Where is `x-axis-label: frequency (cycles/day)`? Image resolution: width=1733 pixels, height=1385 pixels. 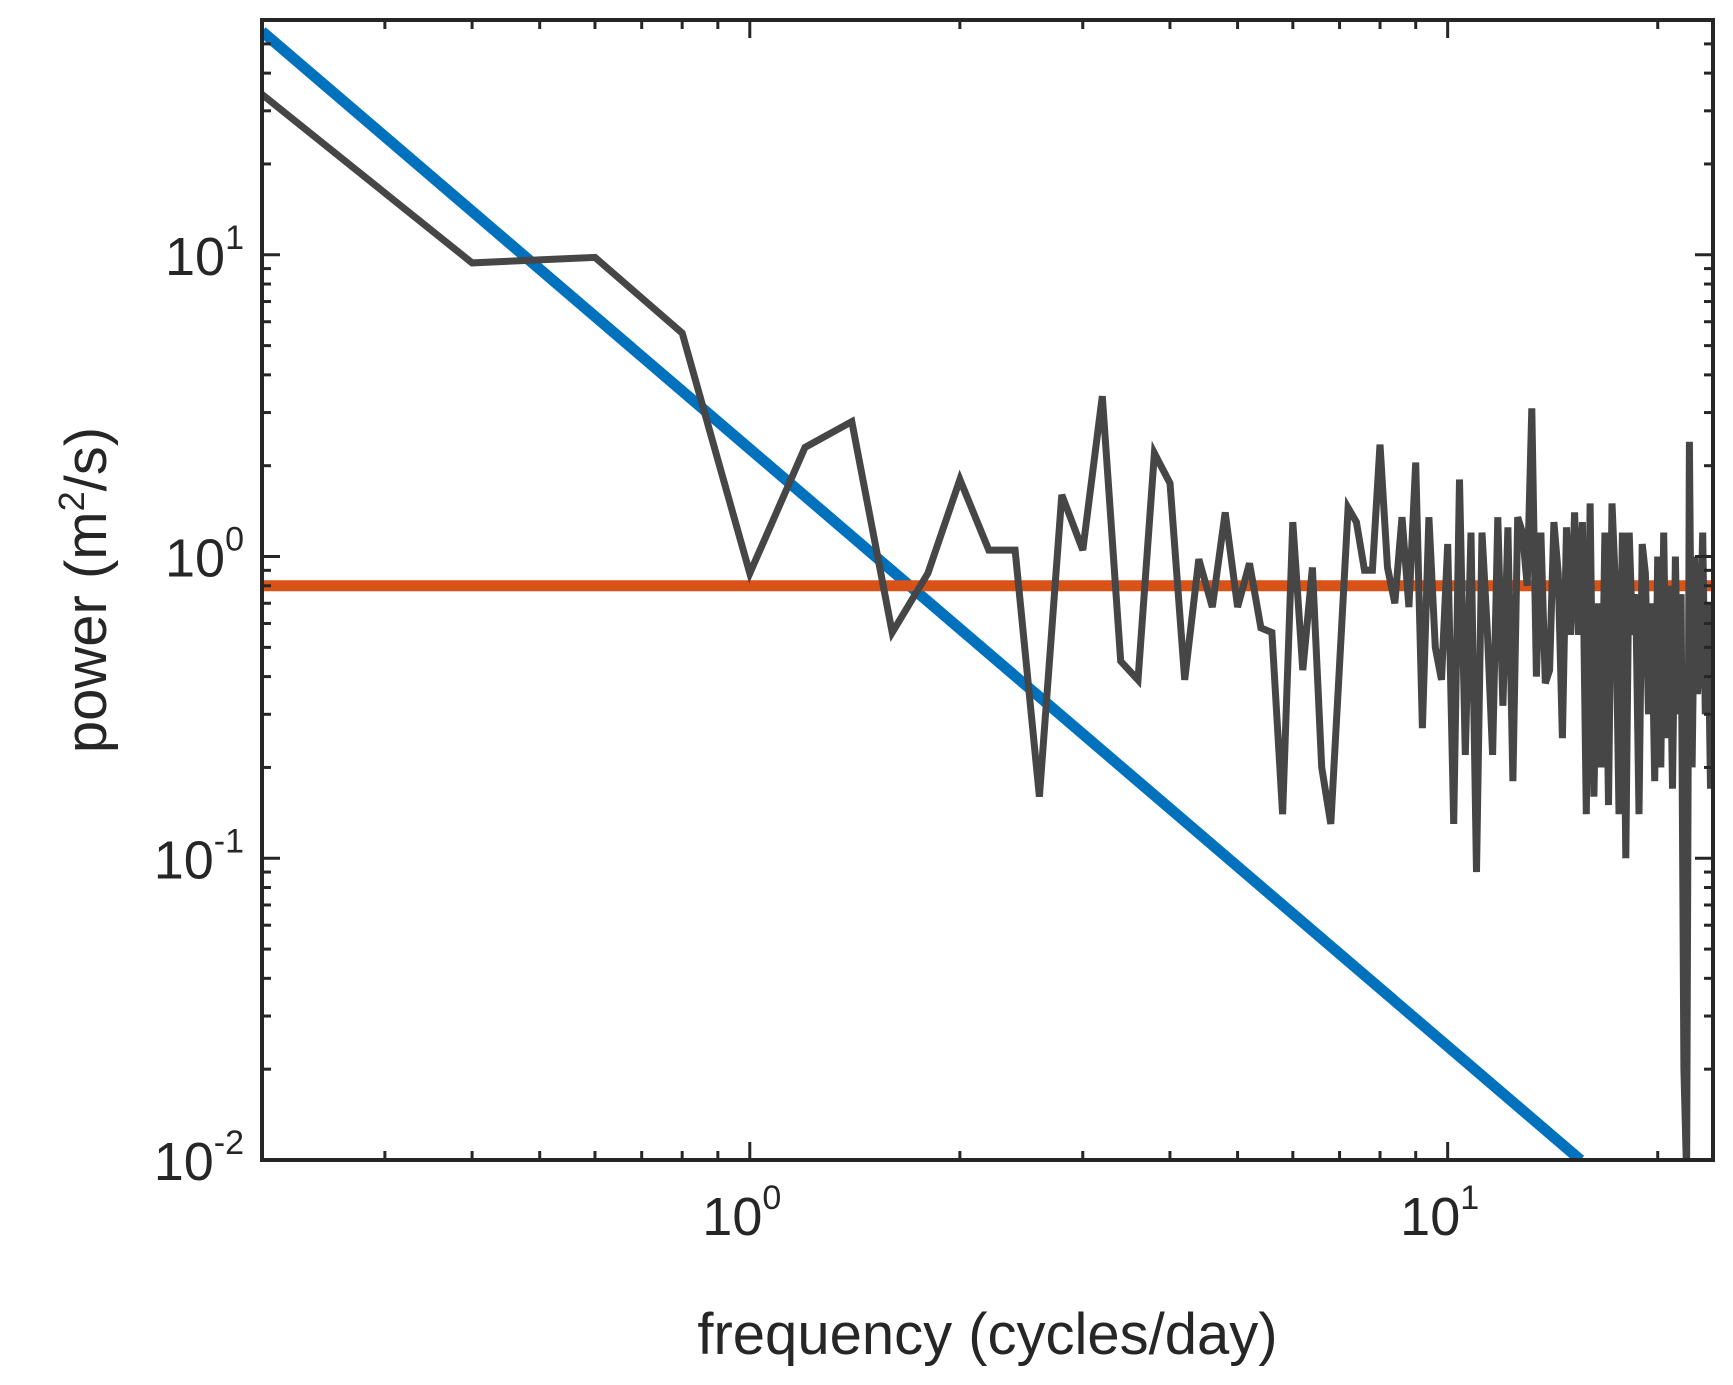
x-axis-label: frequency (cycles/day) is located at coordinates (987, 1334).